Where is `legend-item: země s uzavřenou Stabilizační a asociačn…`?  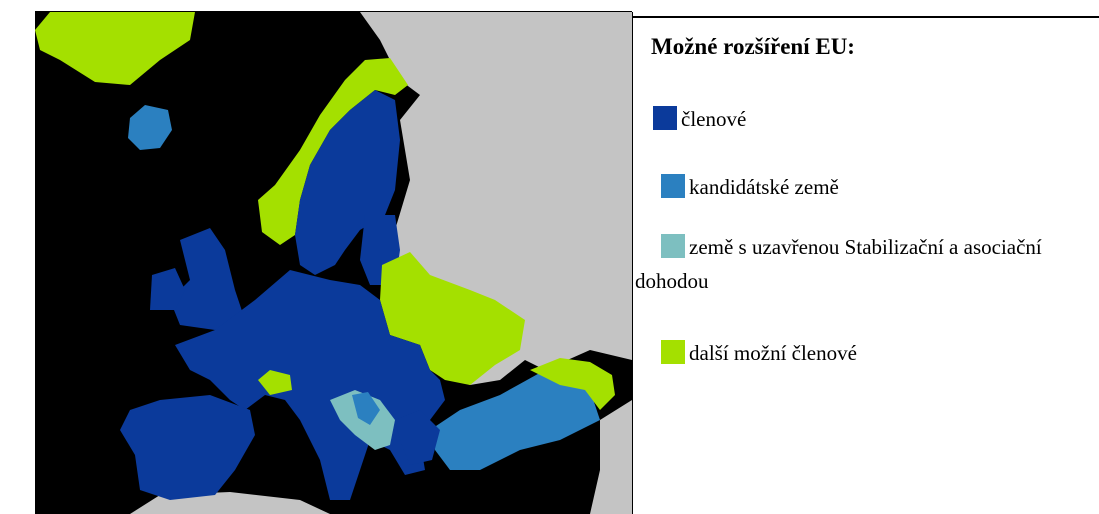
legend-item: země s uzavřenou Stabilizační a asociačn… is located at coordinates (855, 264).